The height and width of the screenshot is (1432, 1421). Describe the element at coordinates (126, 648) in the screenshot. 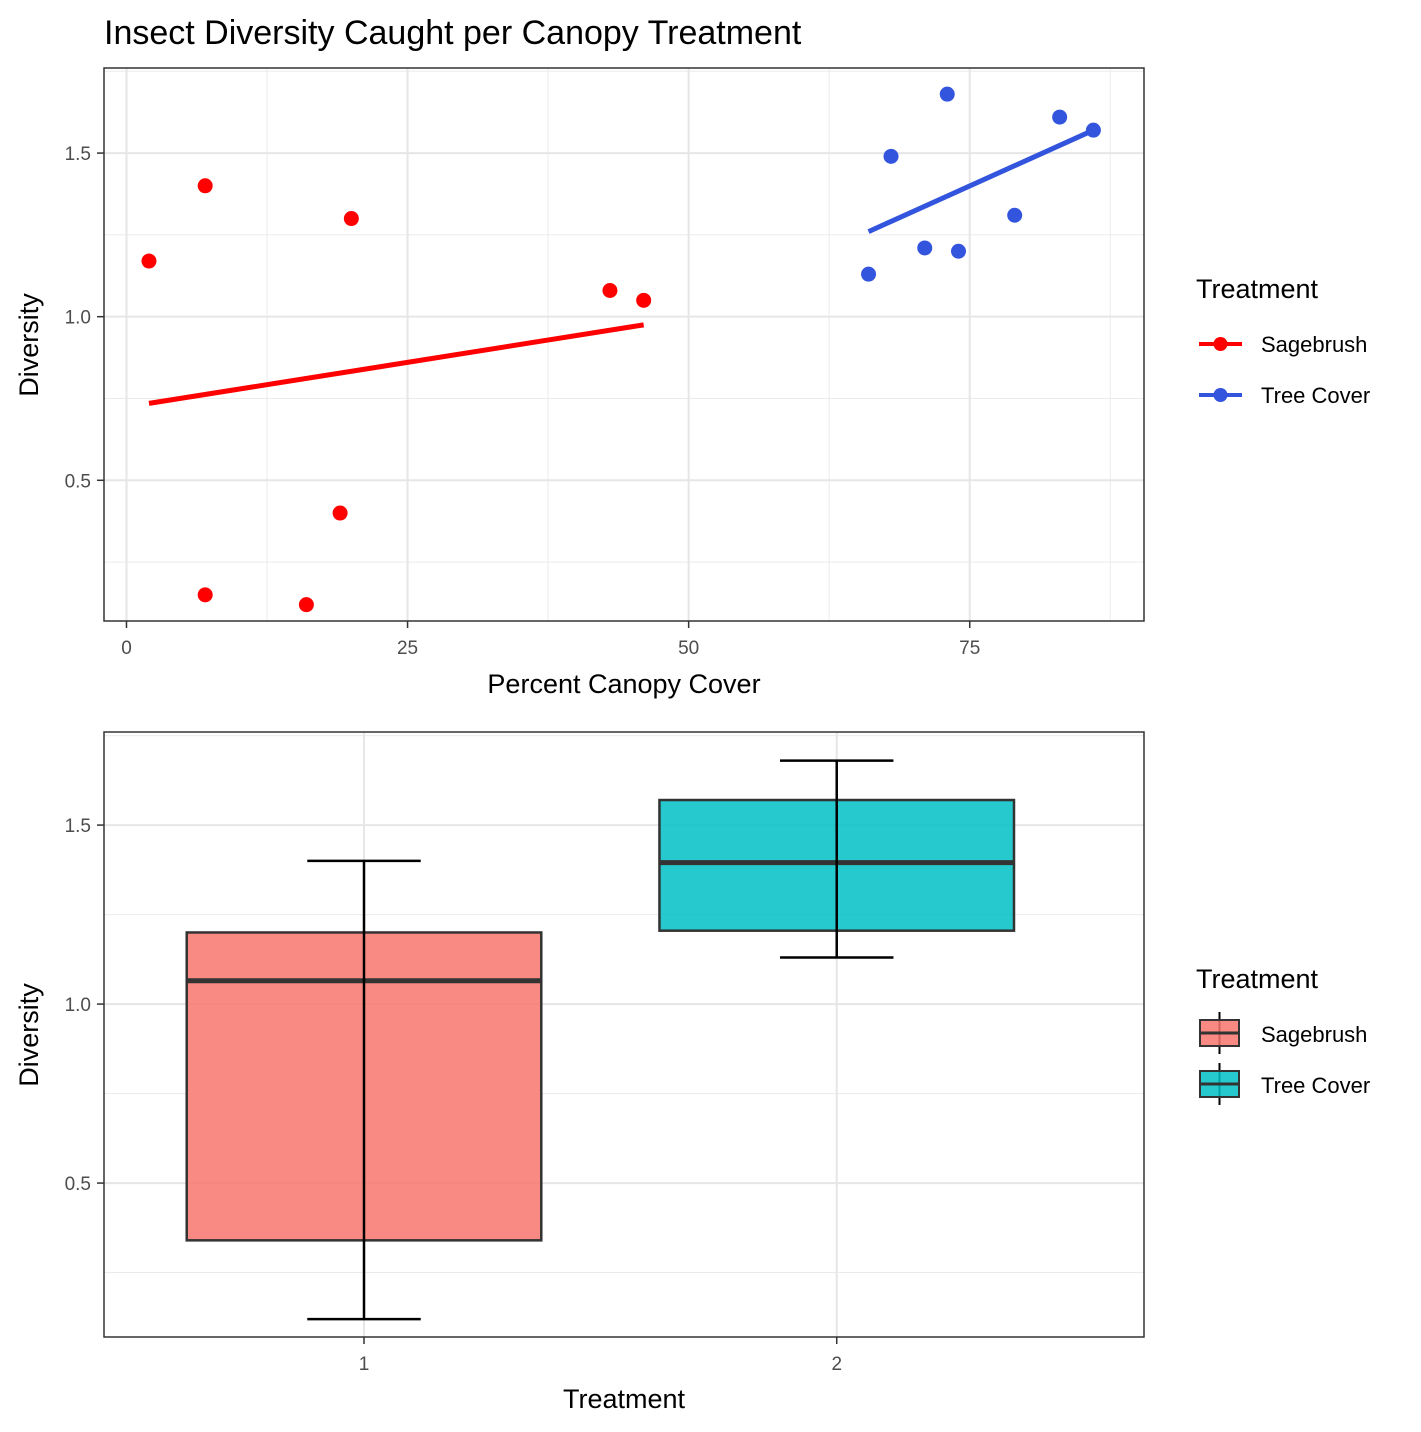

I see `top-x-tick-label: 0` at that location.